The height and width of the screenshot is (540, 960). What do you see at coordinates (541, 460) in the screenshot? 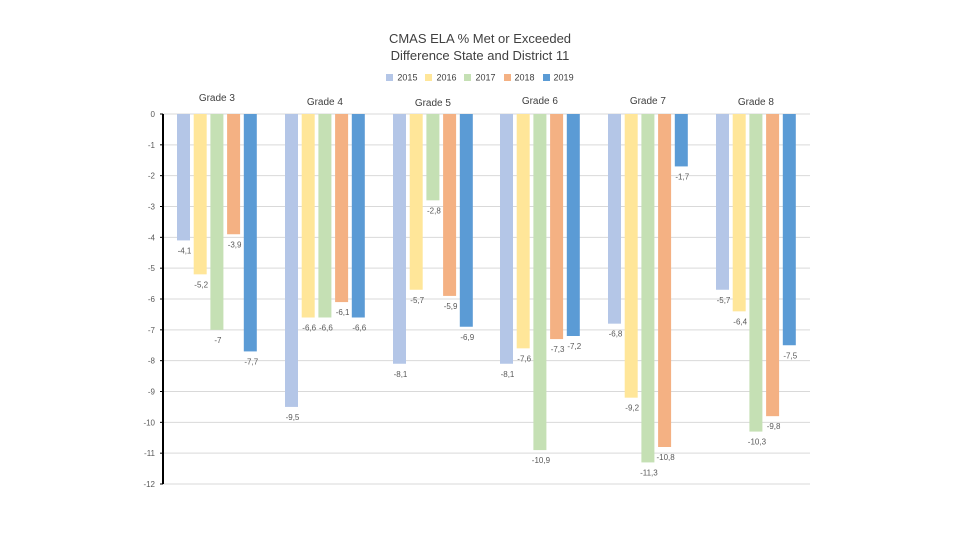
I see `data-label: -10,9` at bounding box center [541, 460].